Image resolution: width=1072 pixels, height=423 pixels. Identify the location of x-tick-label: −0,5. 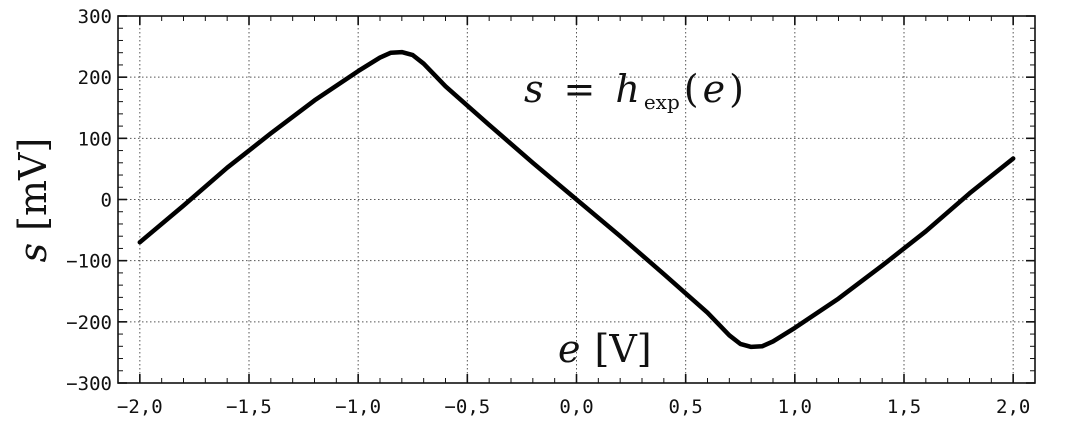
(467, 407).